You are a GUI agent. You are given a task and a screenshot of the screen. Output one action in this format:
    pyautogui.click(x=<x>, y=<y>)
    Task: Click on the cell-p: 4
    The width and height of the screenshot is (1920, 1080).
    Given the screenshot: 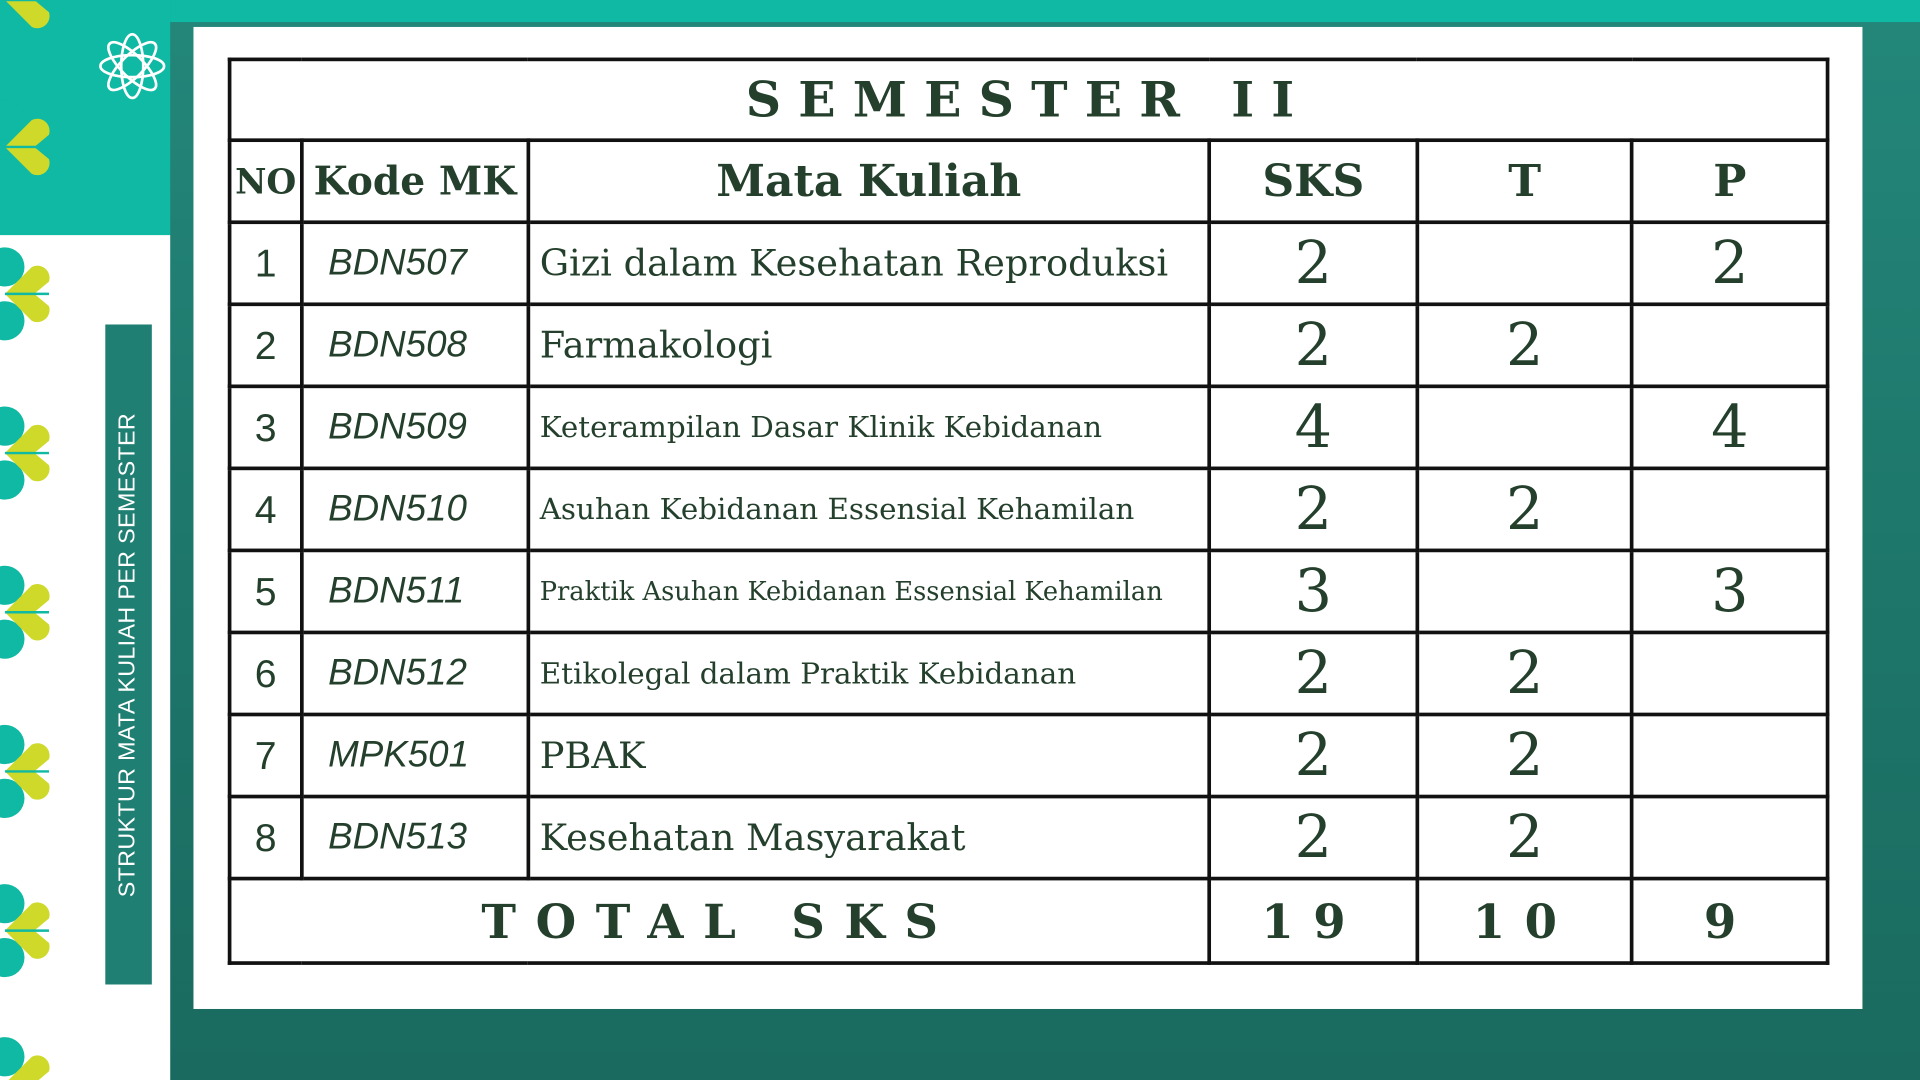 What is the action you would take?
    pyautogui.click(x=1730, y=427)
    